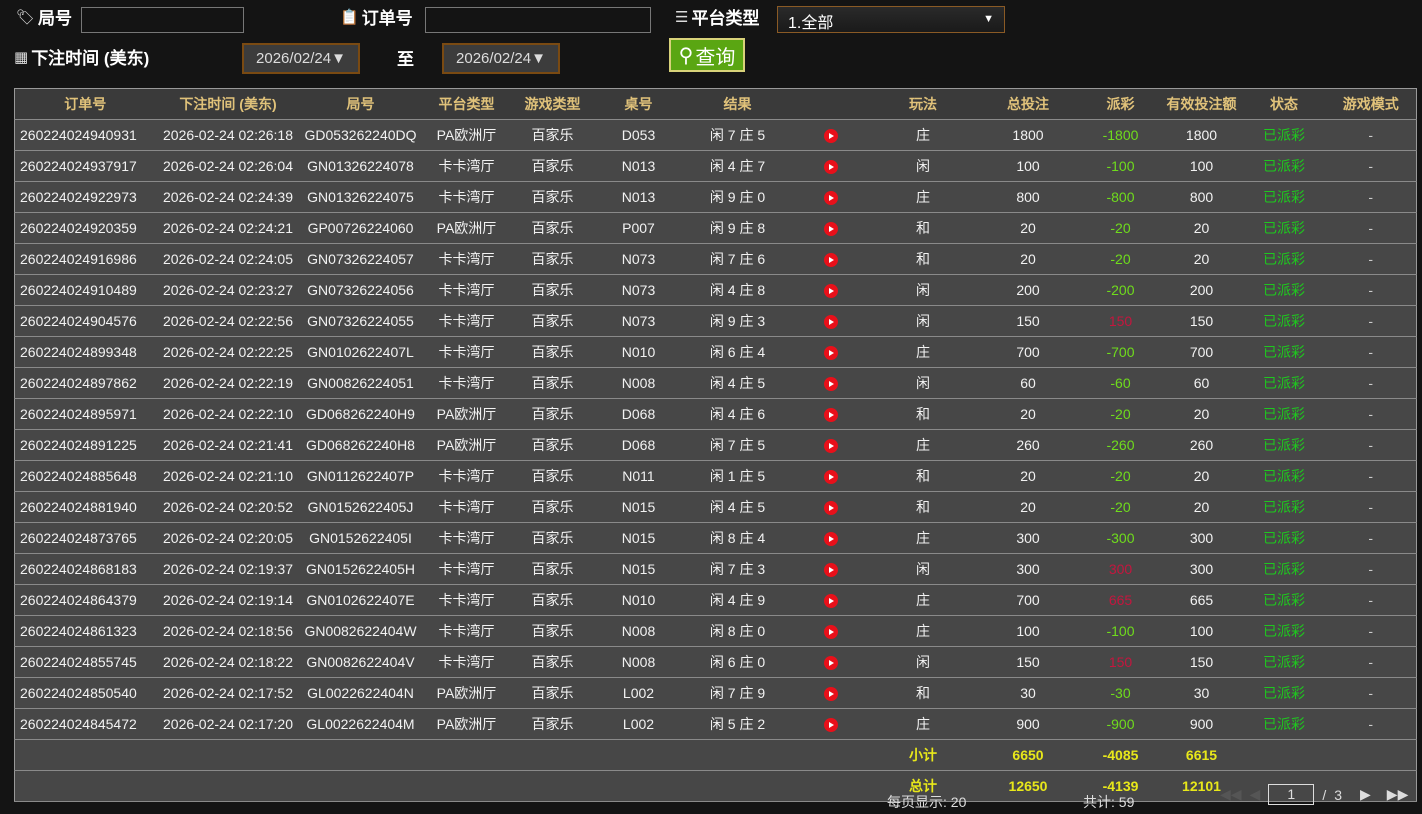 Image resolution: width=1422 pixels, height=814 pixels. I want to click on platform-select: 1.全部 ▼, so click(891, 19).